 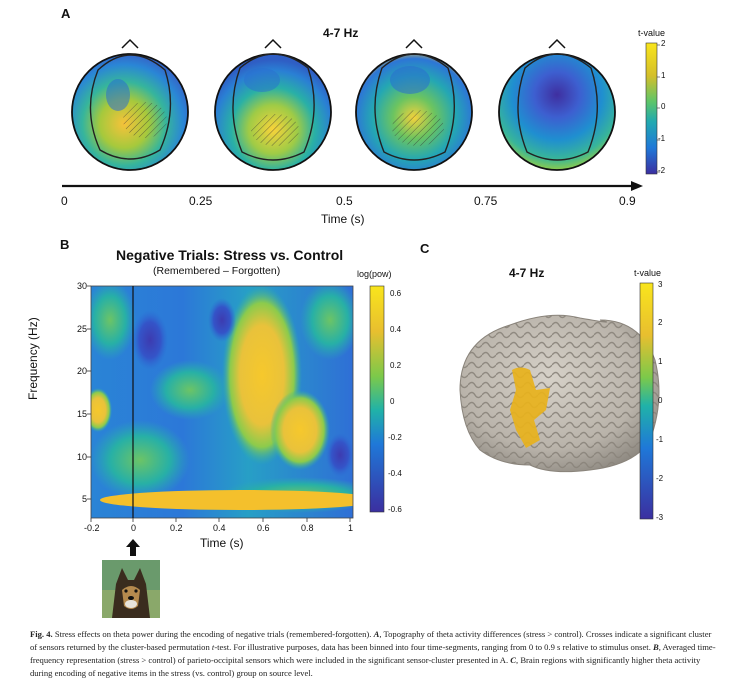 I want to click on panel-c-title: 4-7 Hz, so click(x=527, y=273).